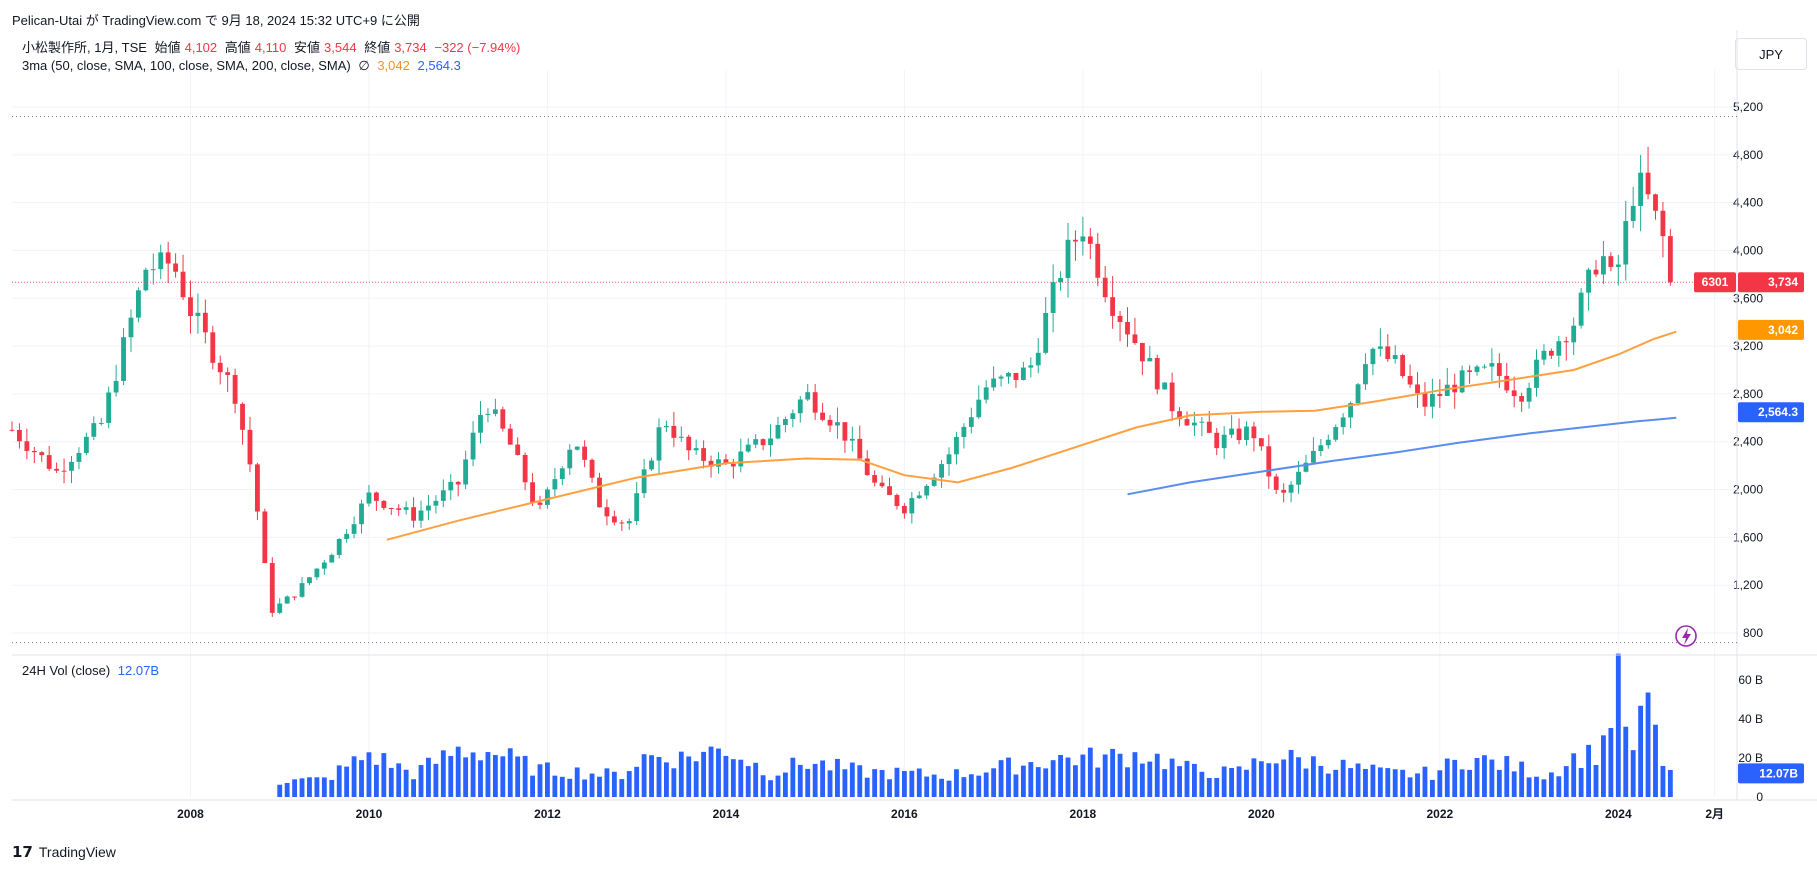  Describe the element at coordinates (1771, 329) in the screenshot. I see `ma100-badge-bg` at that location.